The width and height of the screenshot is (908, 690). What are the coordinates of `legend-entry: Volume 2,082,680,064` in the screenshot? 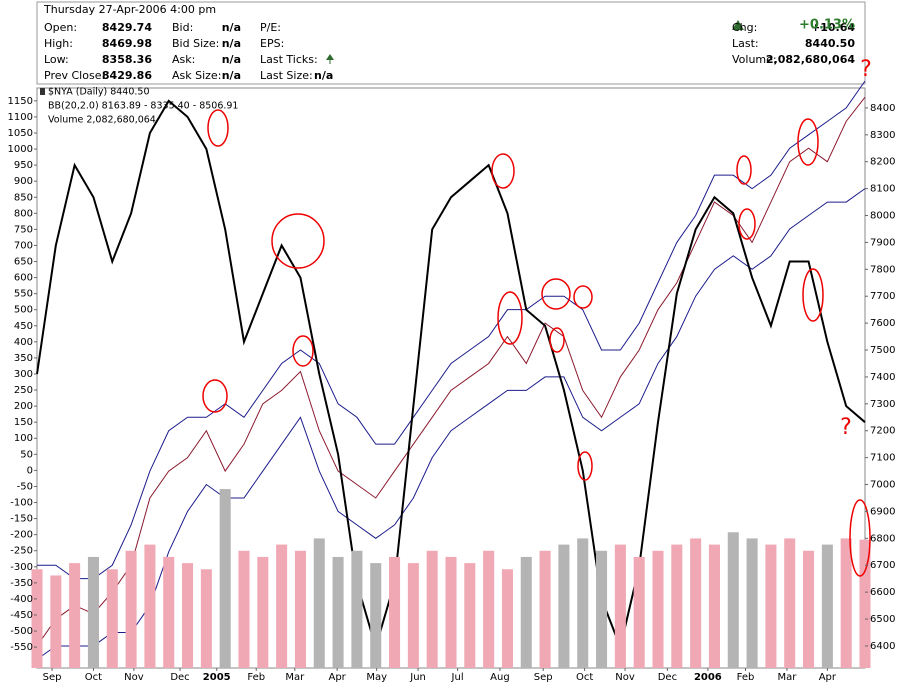 It's located at (102, 120).